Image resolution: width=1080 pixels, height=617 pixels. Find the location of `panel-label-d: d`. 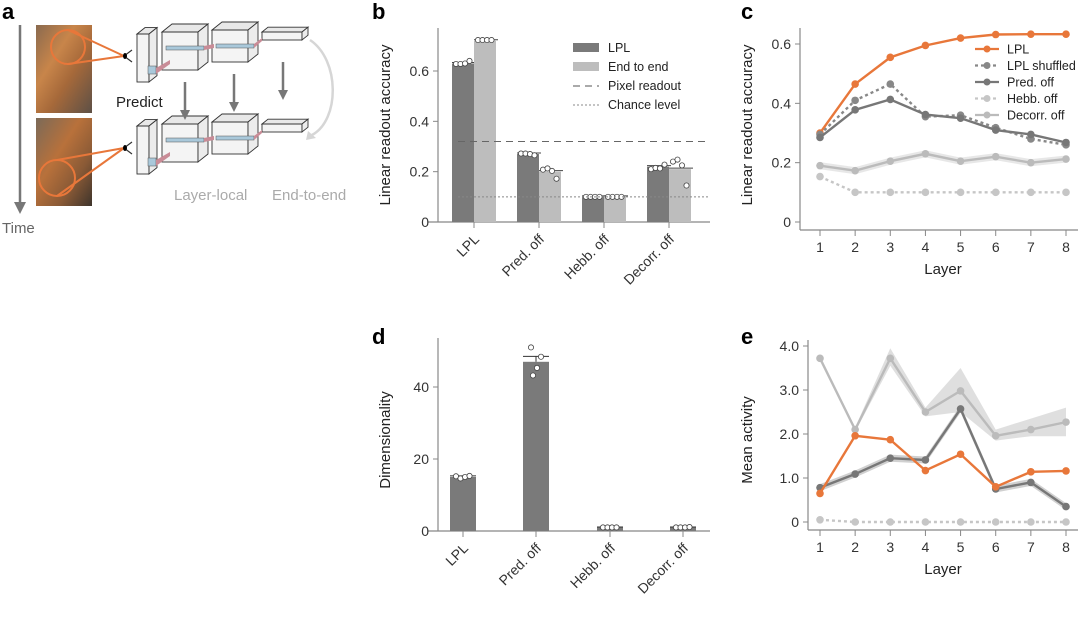

panel-label-d: d is located at coordinates (378, 336).